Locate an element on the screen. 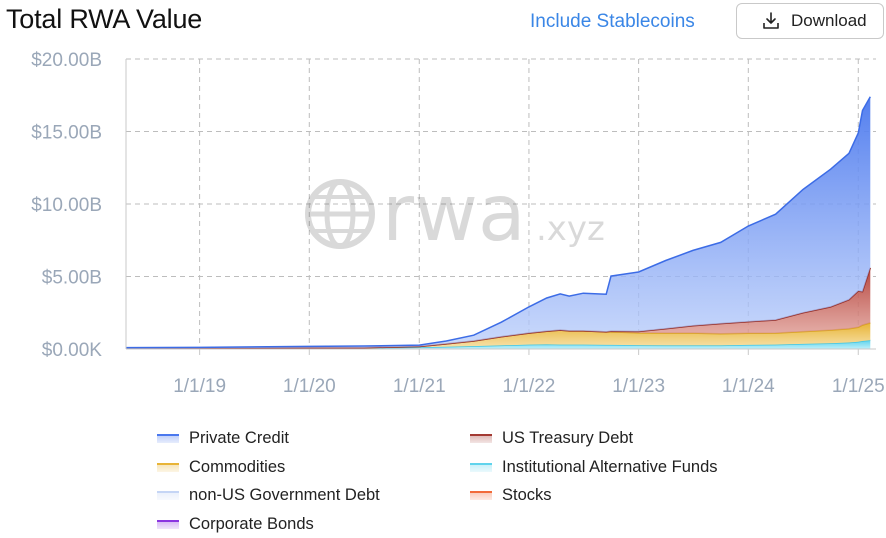 The image size is (886, 538). area-us-treasury-debt is located at coordinates (498, 308).